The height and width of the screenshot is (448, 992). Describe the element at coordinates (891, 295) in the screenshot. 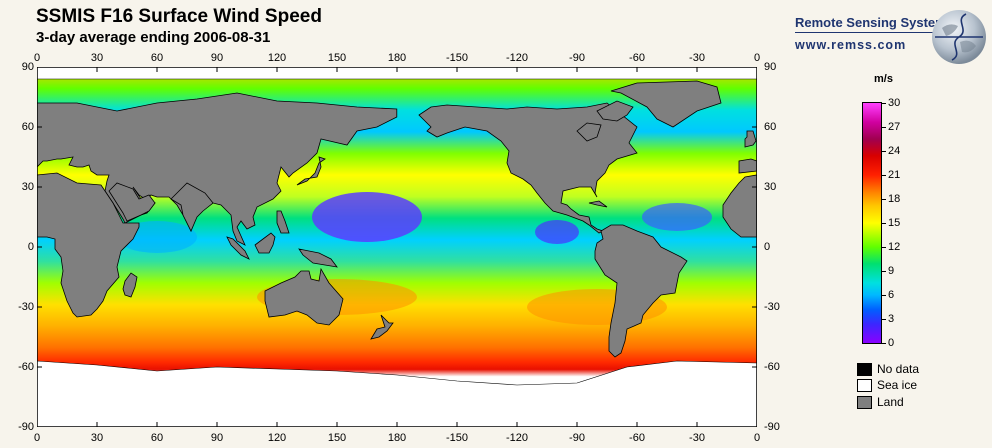

I see `colorbar-tick-label: 6` at that location.